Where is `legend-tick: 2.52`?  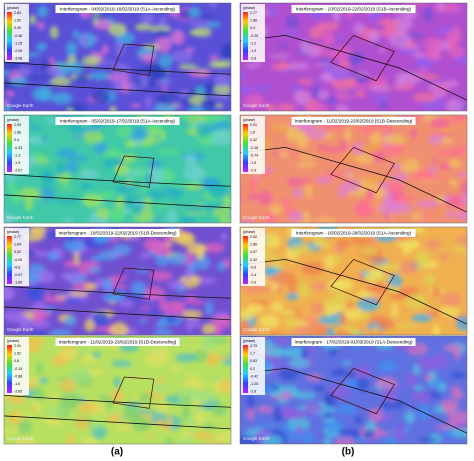 legend-tick: 2.52 is located at coordinates (253, 237).